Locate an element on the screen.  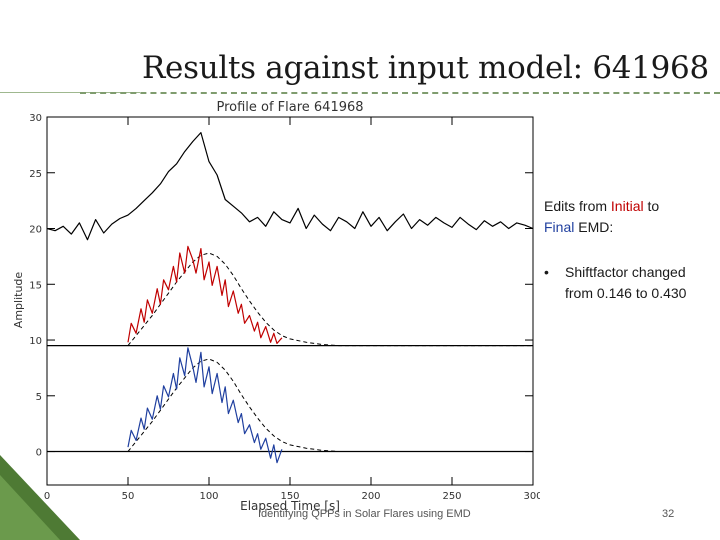
x-tick-label: 250 is located at coordinates (451, 496).